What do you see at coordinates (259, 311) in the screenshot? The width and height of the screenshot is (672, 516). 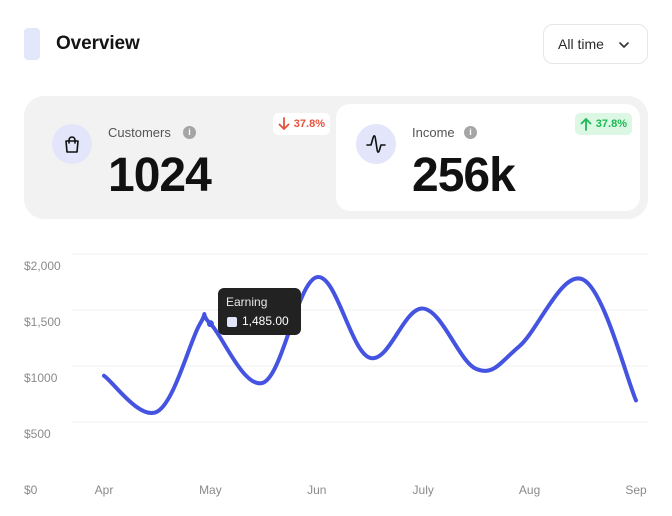 I see `chart-tooltip: Earning 1,485.00` at bounding box center [259, 311].